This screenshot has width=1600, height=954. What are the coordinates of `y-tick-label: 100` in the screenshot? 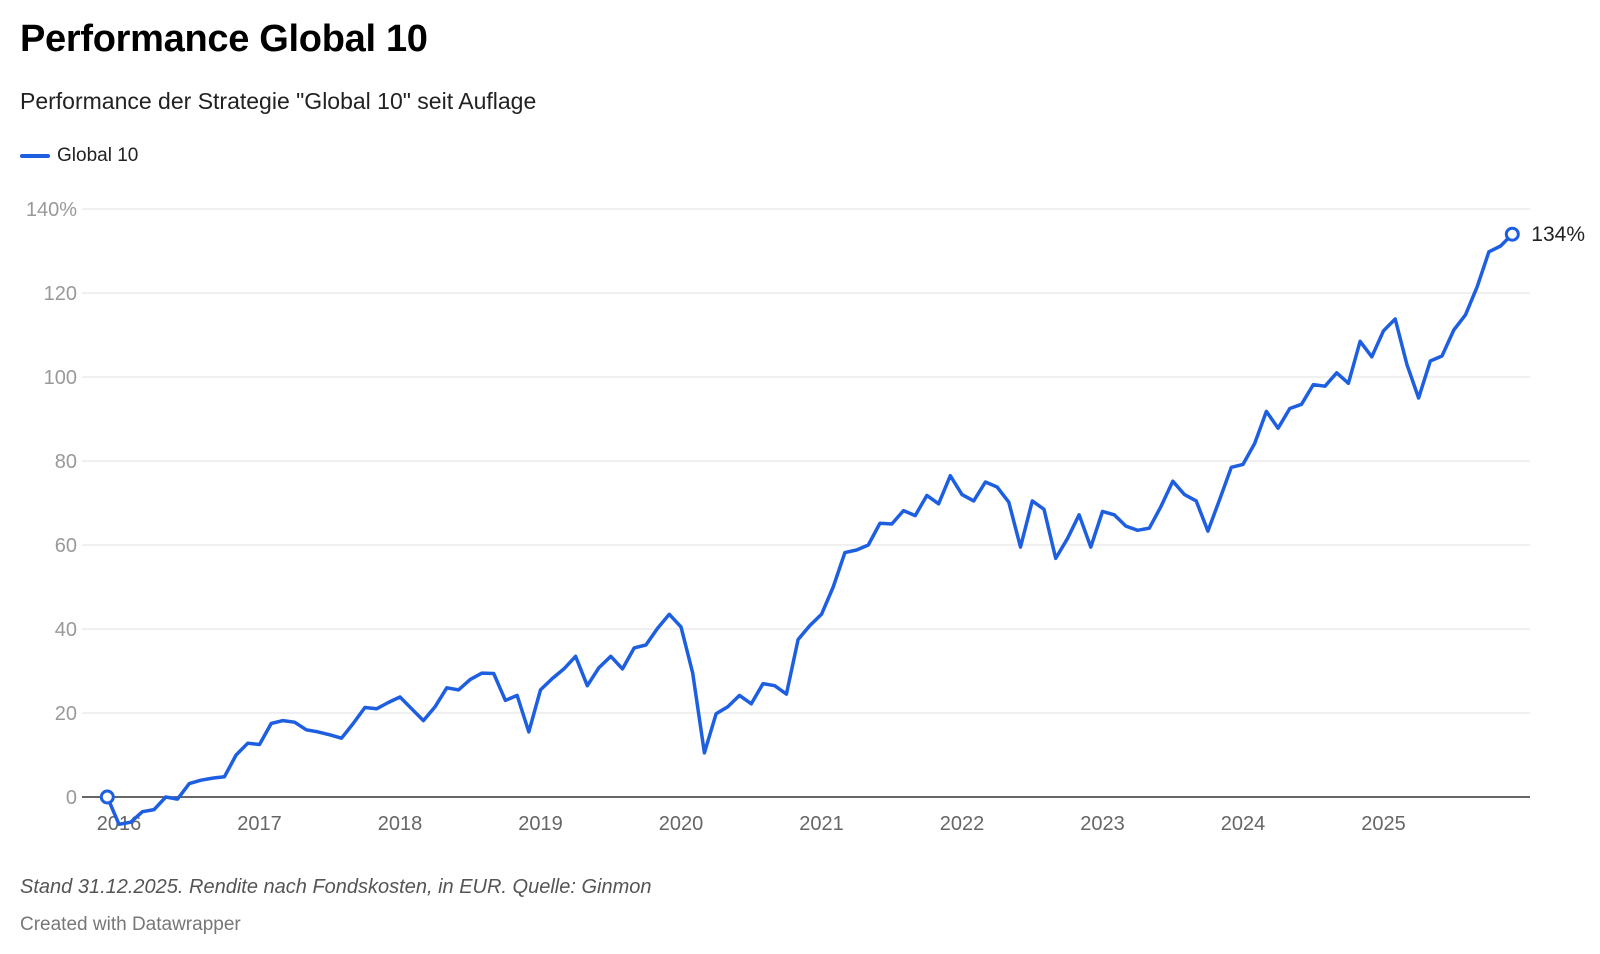 It's located at (60, 378).